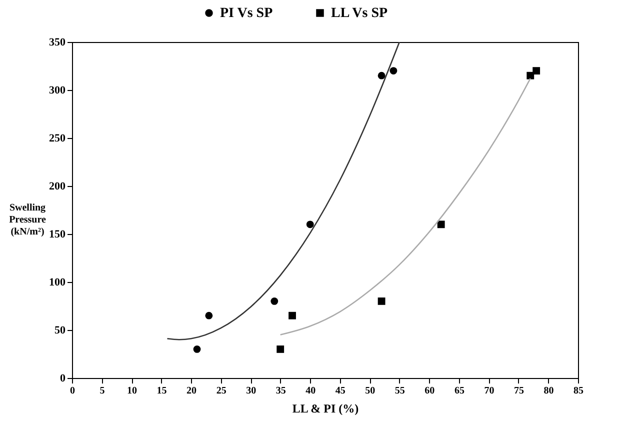 The width and height of the screenshot is (619, 436). Describe the element at coordinates (247, 13) in the screenshot. I see `legend-label: PI Vs SP` at that location.